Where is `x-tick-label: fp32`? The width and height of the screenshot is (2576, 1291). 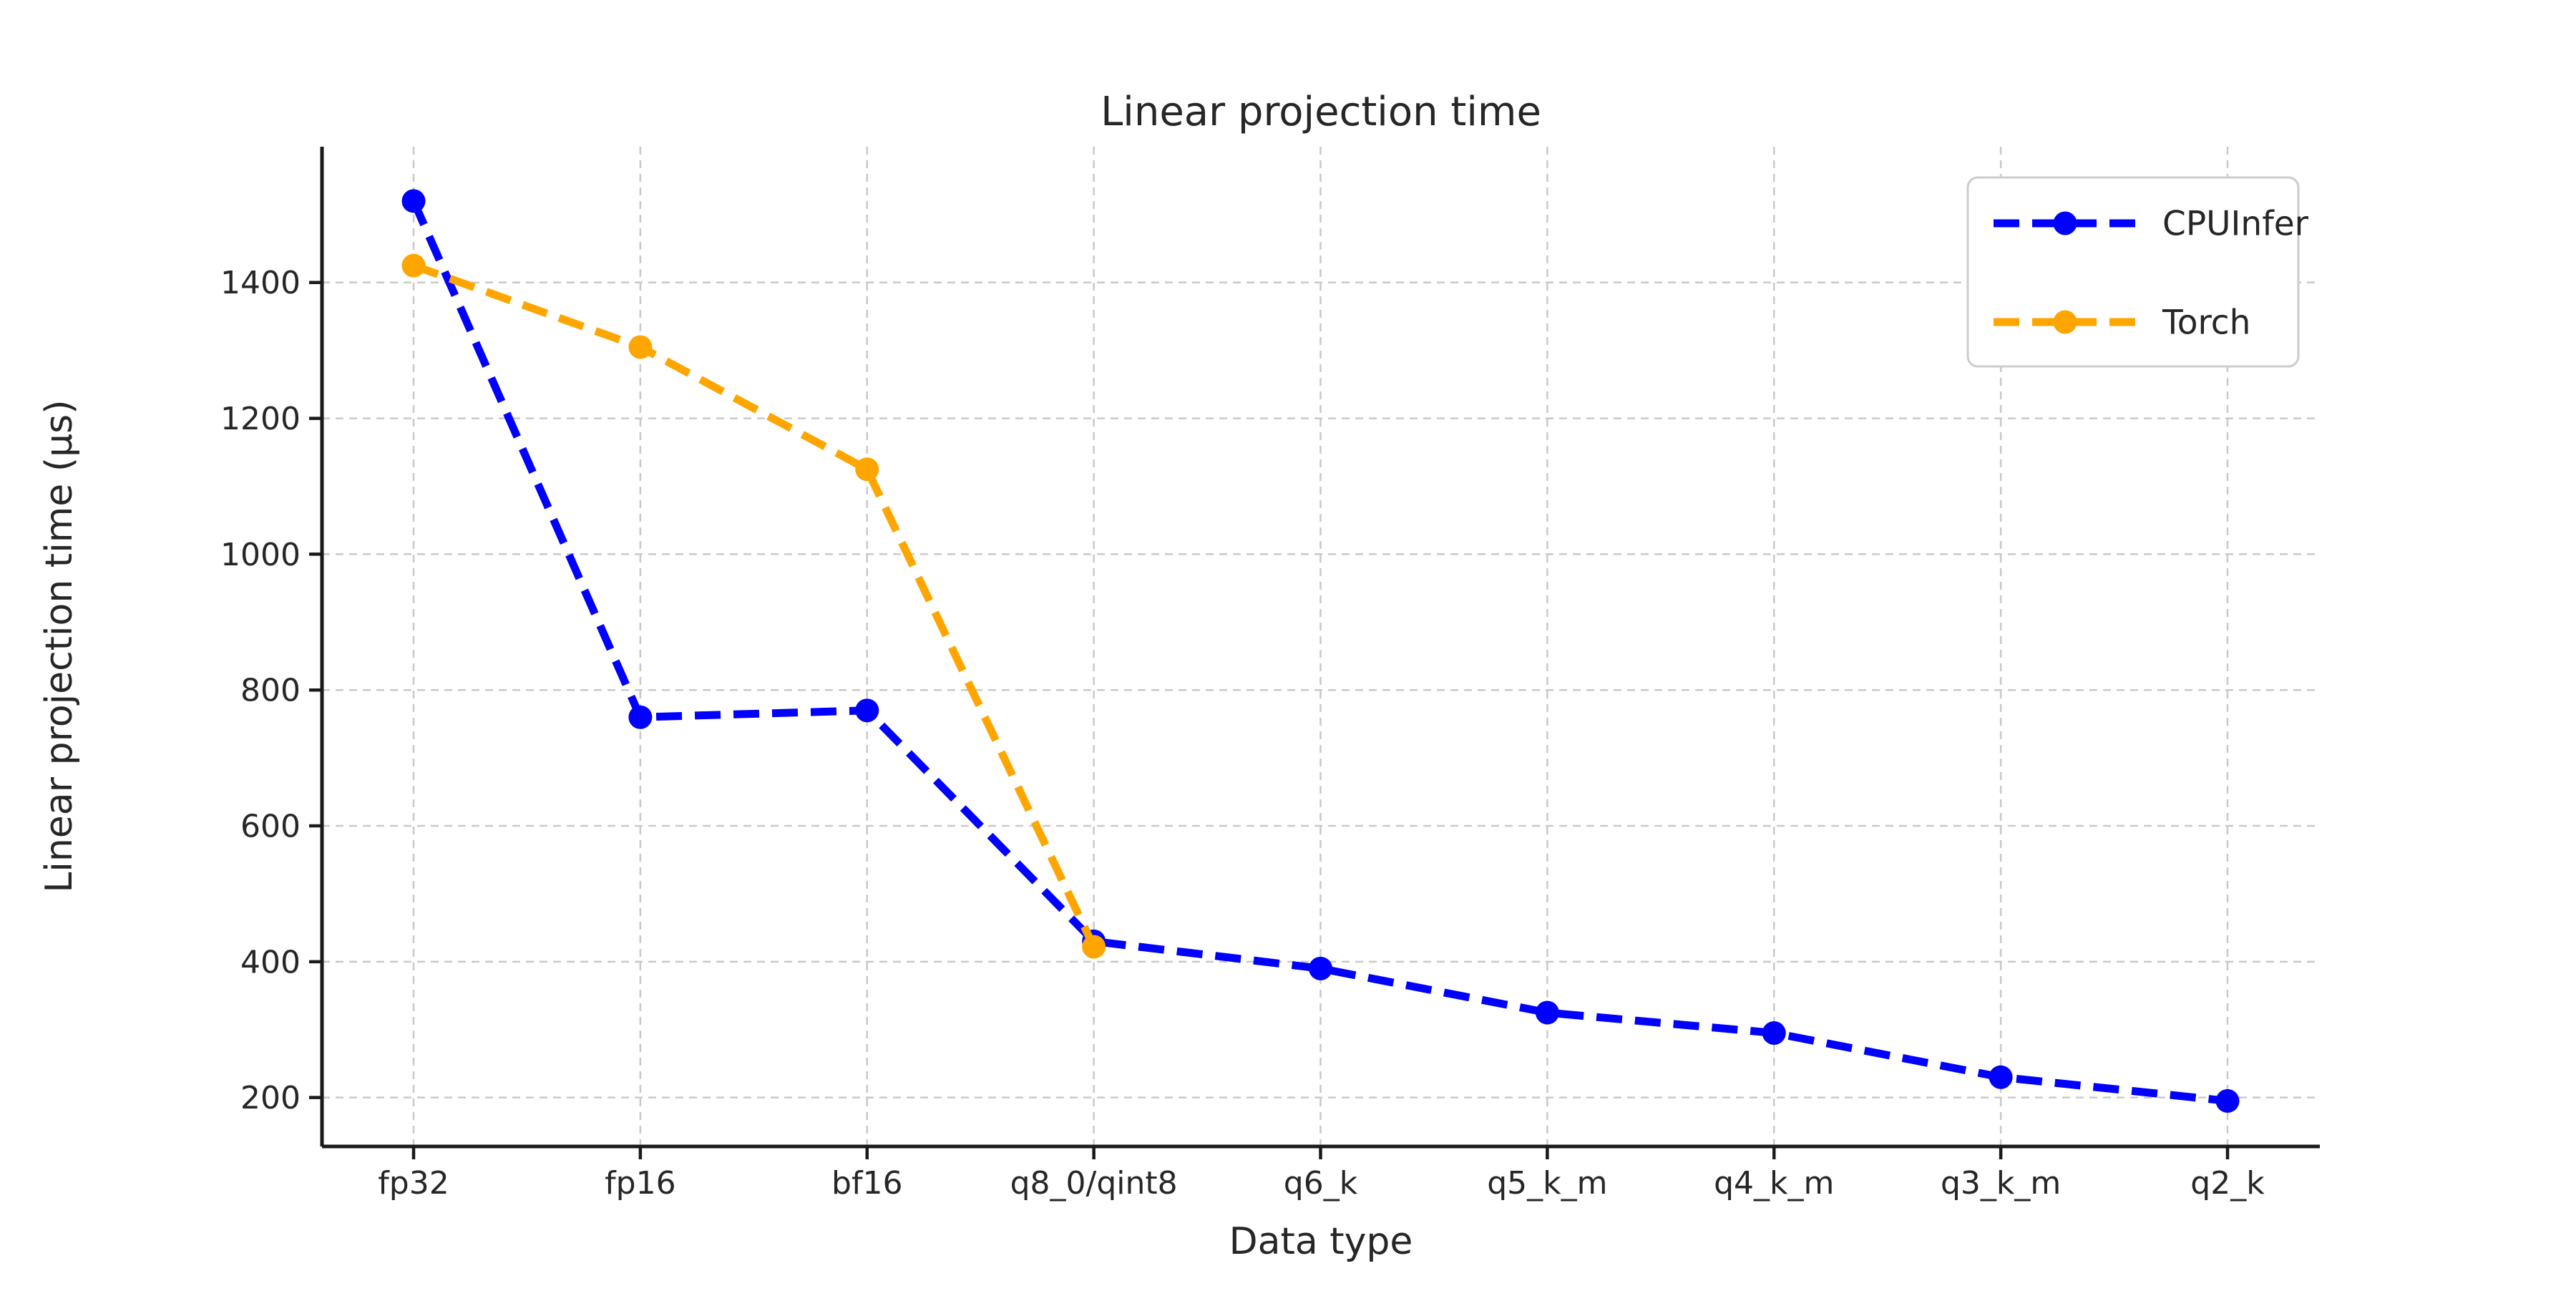
x-tick-label: fp32 is located at coordinates (413, 1183).